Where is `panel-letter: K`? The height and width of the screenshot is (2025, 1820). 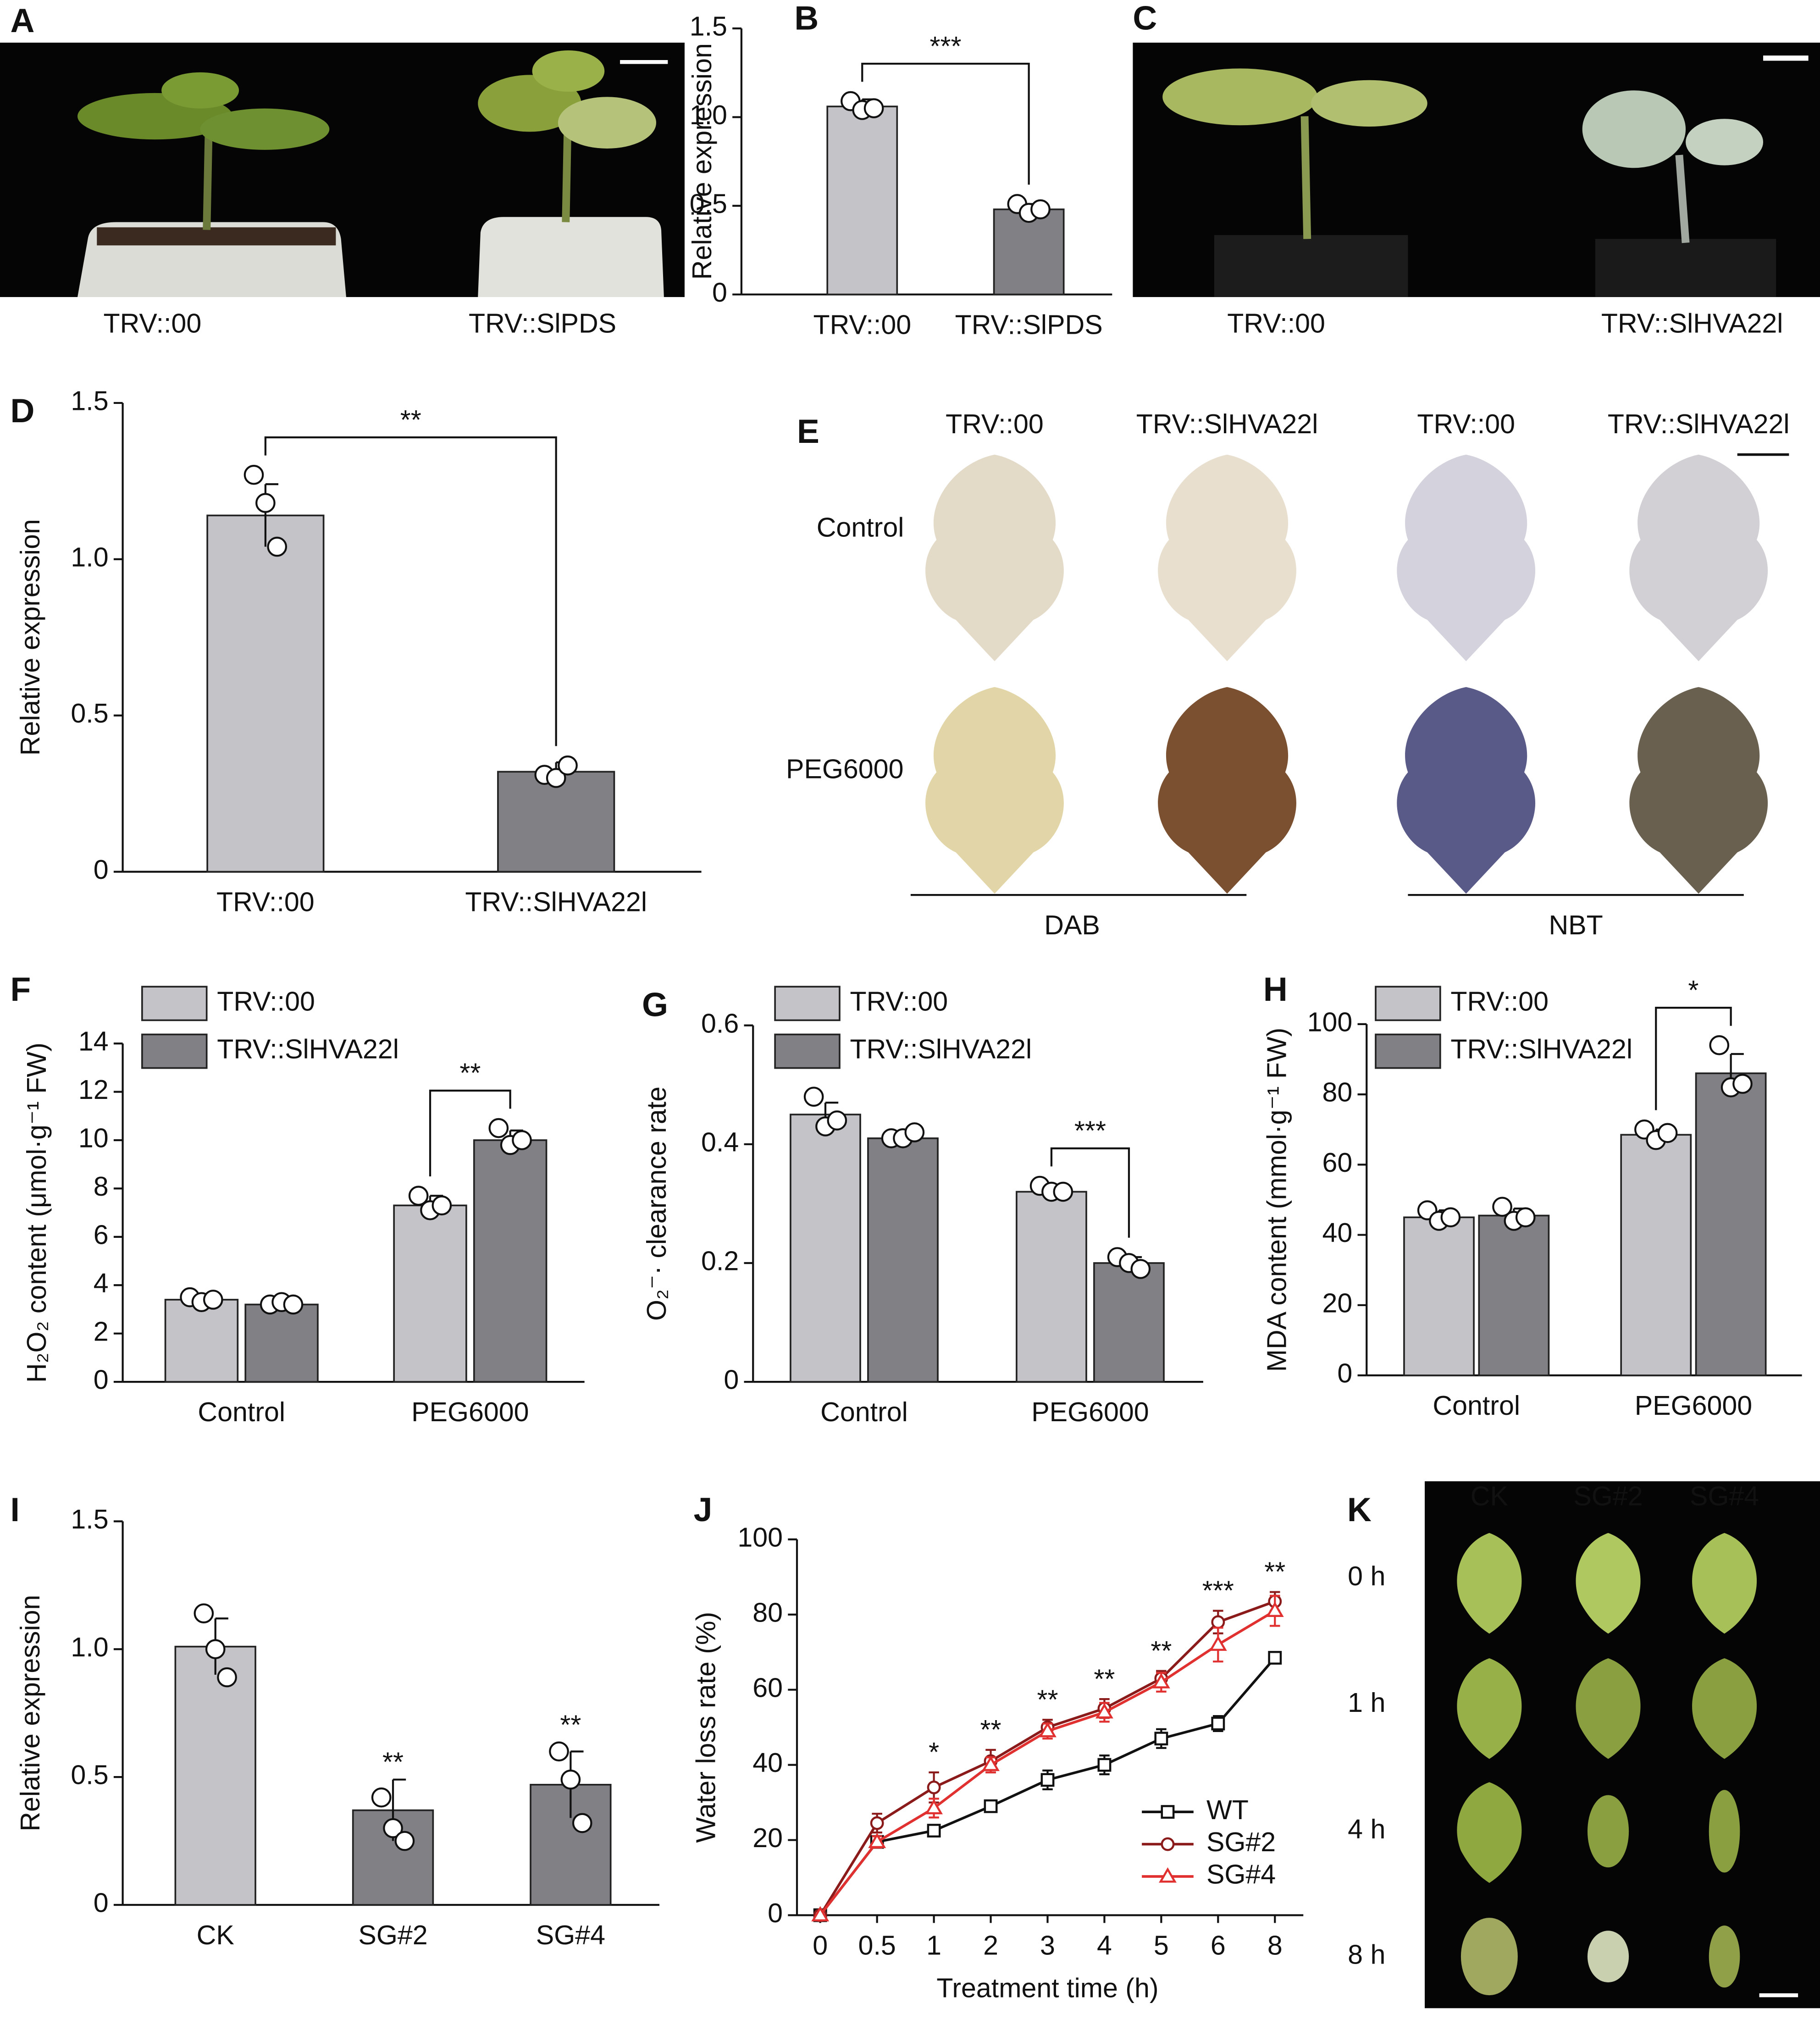 panel-letter: K is located at coordinates (1359, 1509).